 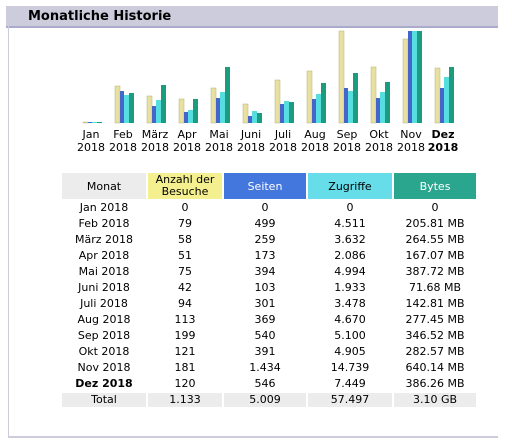 I want to click on cell-hits: 3.632, so click(x=350, y=239).